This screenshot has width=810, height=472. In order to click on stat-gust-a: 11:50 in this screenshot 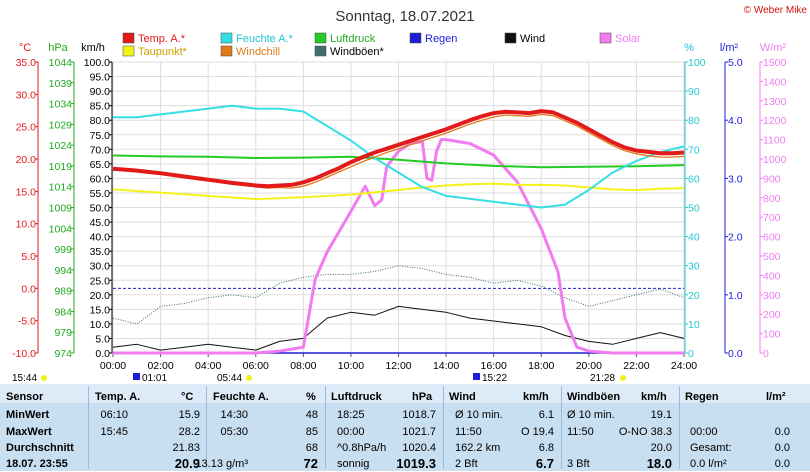, I will do `click(580, 432)`.